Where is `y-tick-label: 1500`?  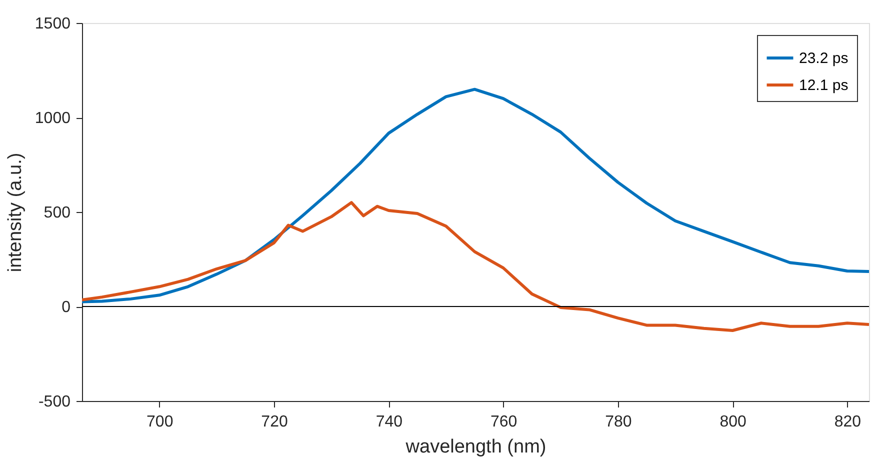
y-tick-label: 1500 is located at coordinates (52, 24).